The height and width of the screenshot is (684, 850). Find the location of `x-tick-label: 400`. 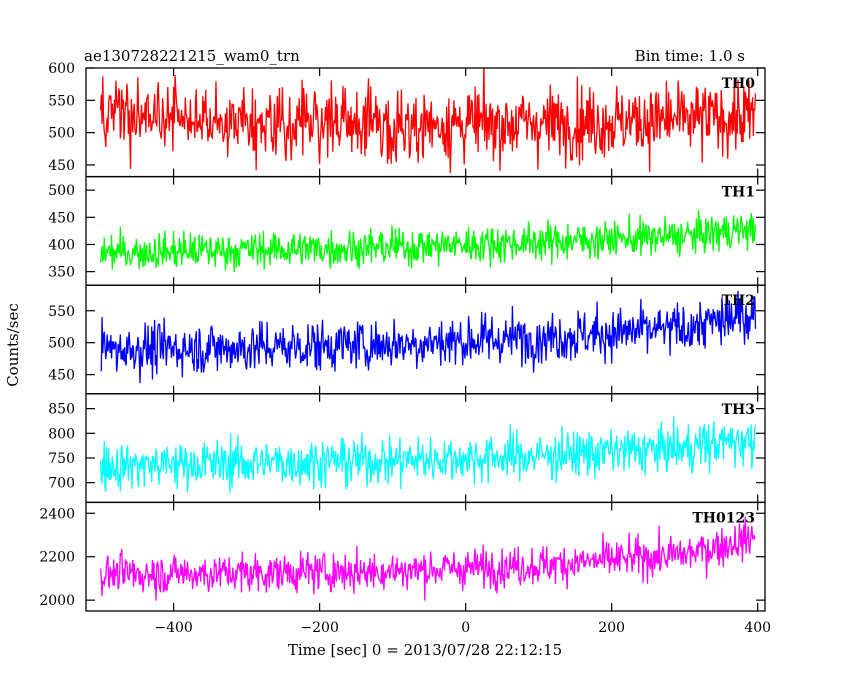

x-tick-label: 400 is located at coordinates (757, 628).